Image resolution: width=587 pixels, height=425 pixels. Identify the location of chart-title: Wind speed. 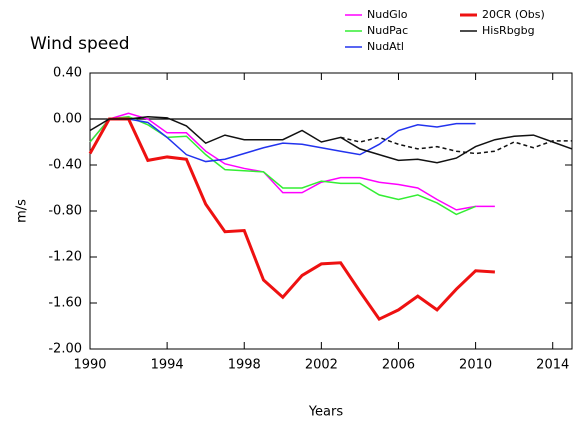
(80, 44).